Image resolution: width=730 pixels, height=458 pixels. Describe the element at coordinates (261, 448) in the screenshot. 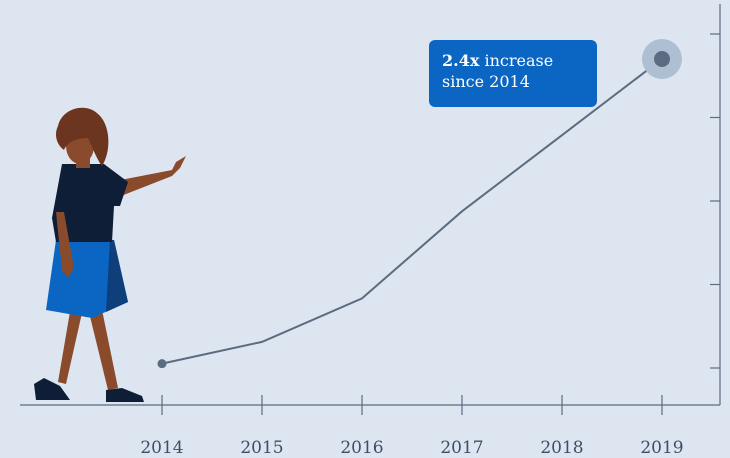

I see `x-tick-label-2015: 2015` at that location.